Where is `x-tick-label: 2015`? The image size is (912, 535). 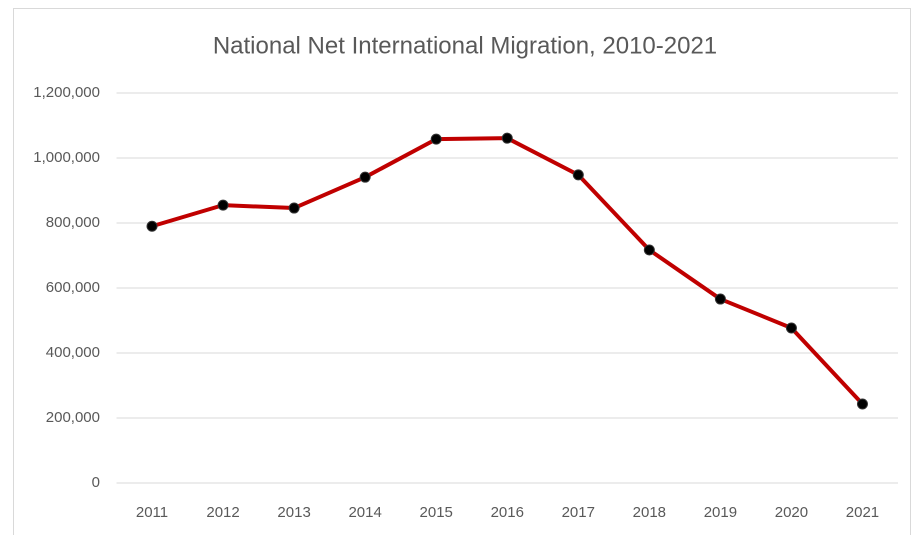 x-tick-label: 2015 is located at coordinates (436, 512).